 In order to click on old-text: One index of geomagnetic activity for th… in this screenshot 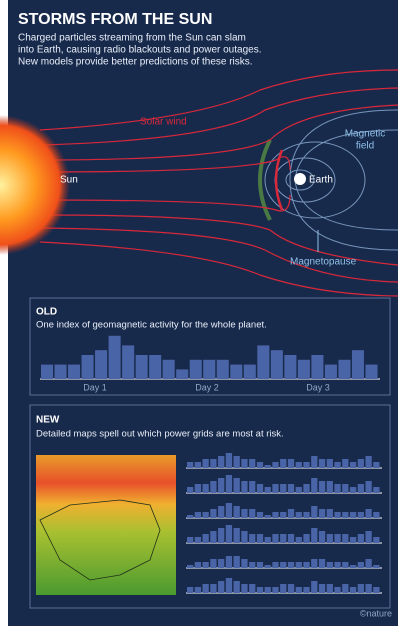, I will do `click(151, 325)`.